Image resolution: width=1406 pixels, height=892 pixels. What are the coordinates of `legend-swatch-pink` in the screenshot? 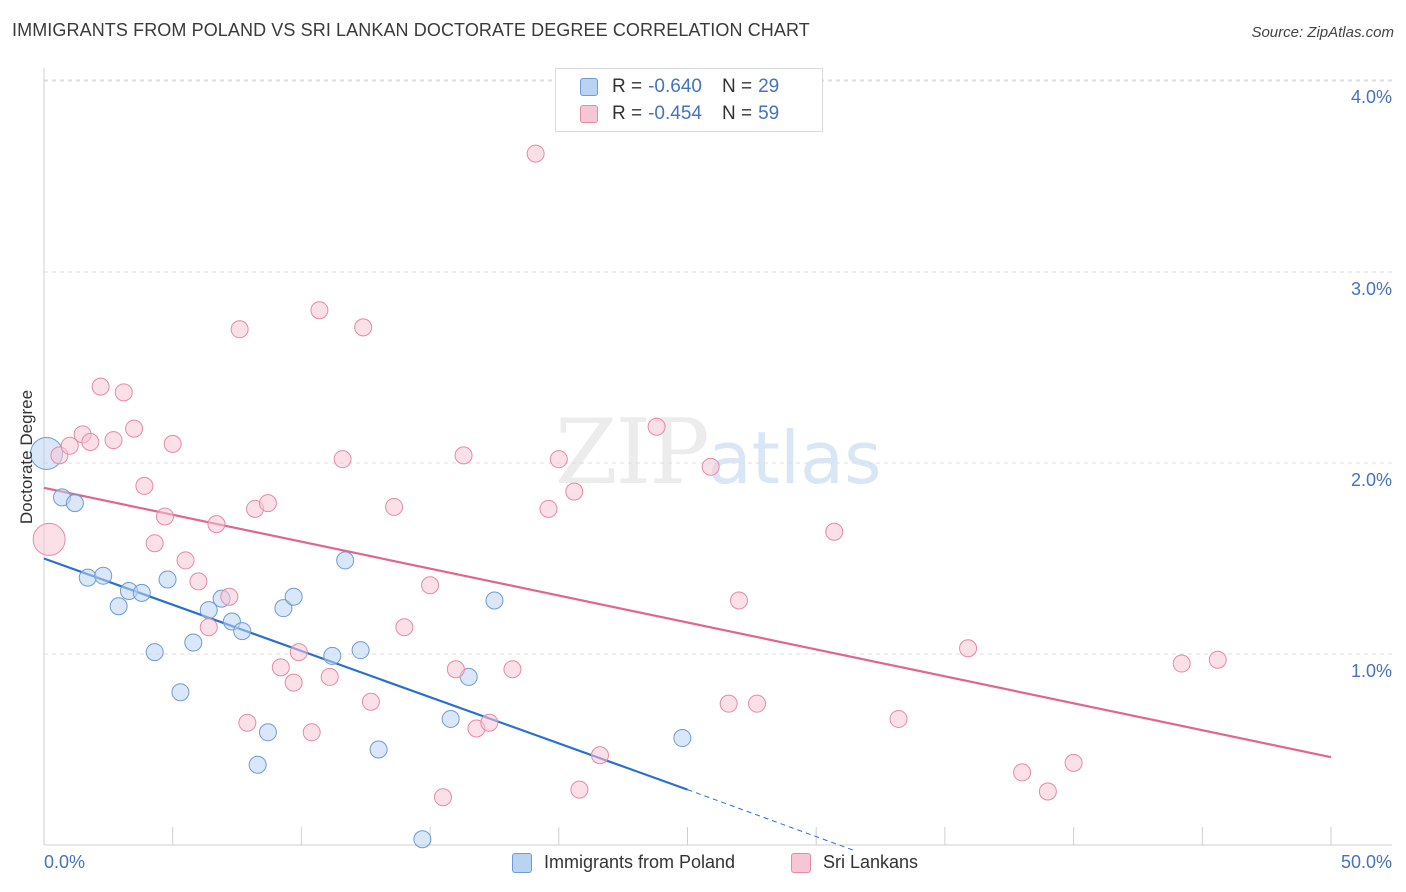 It's located at (801, 862).